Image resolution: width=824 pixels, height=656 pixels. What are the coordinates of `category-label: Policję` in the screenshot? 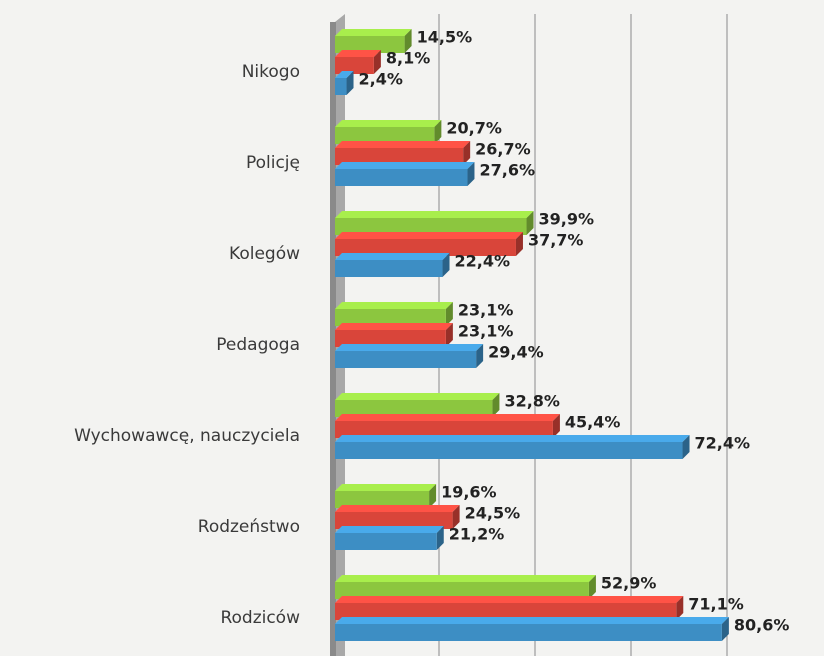 It's located at (273, 163).